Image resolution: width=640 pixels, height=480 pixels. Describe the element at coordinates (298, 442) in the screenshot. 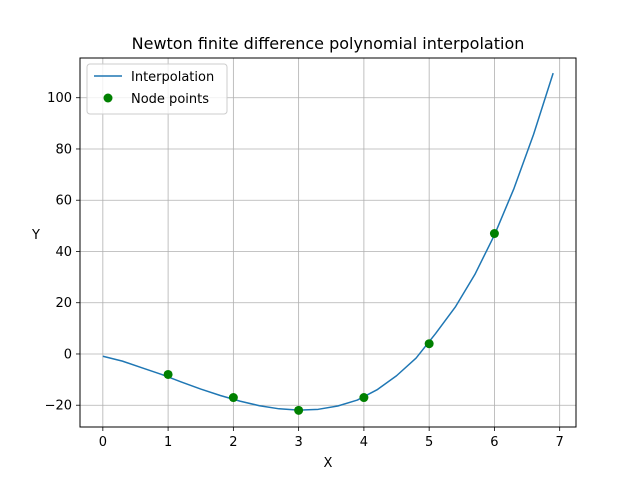

I see `x-tick-label: 3` at that location.